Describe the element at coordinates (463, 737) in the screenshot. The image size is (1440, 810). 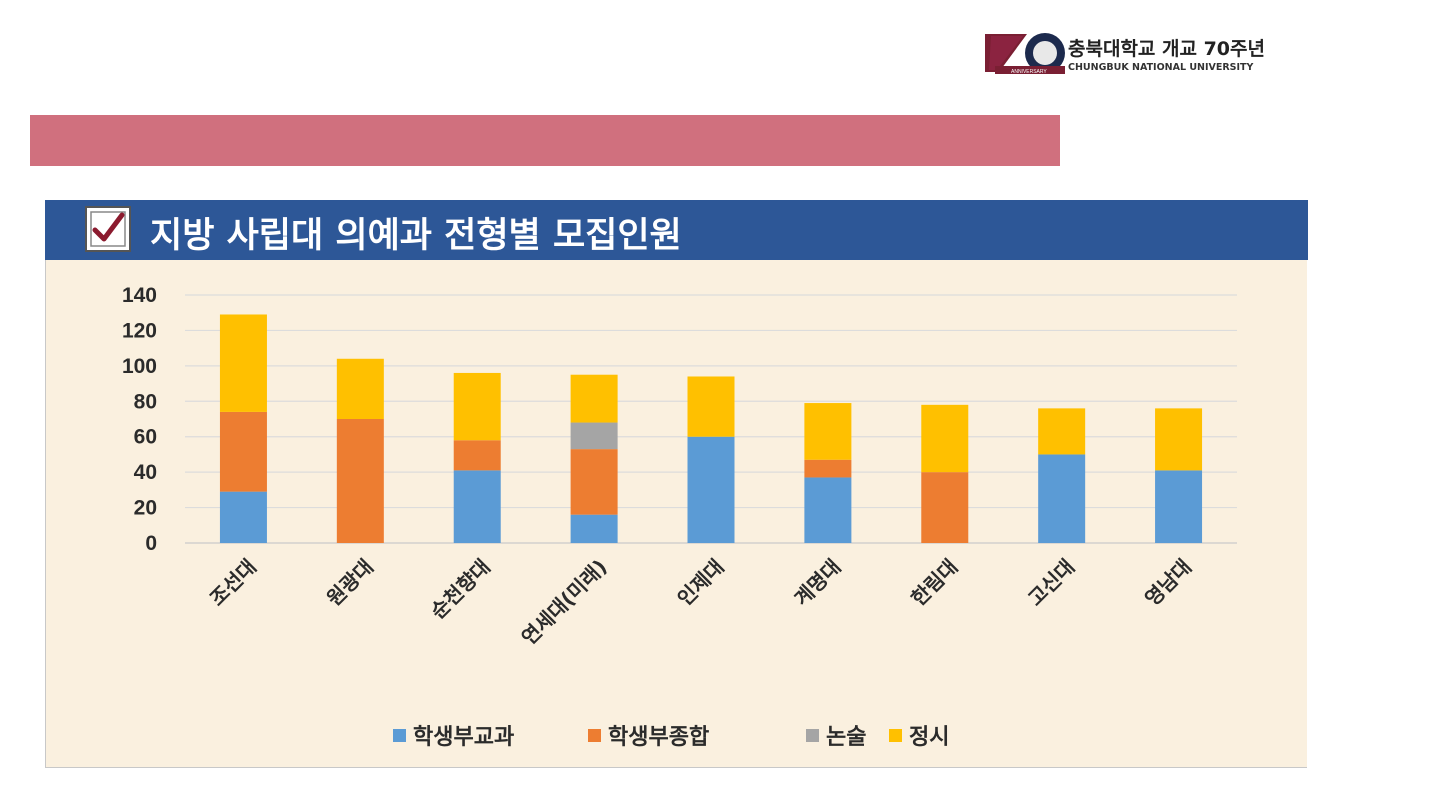
I see `legend-label: 학생부교과` at that location.